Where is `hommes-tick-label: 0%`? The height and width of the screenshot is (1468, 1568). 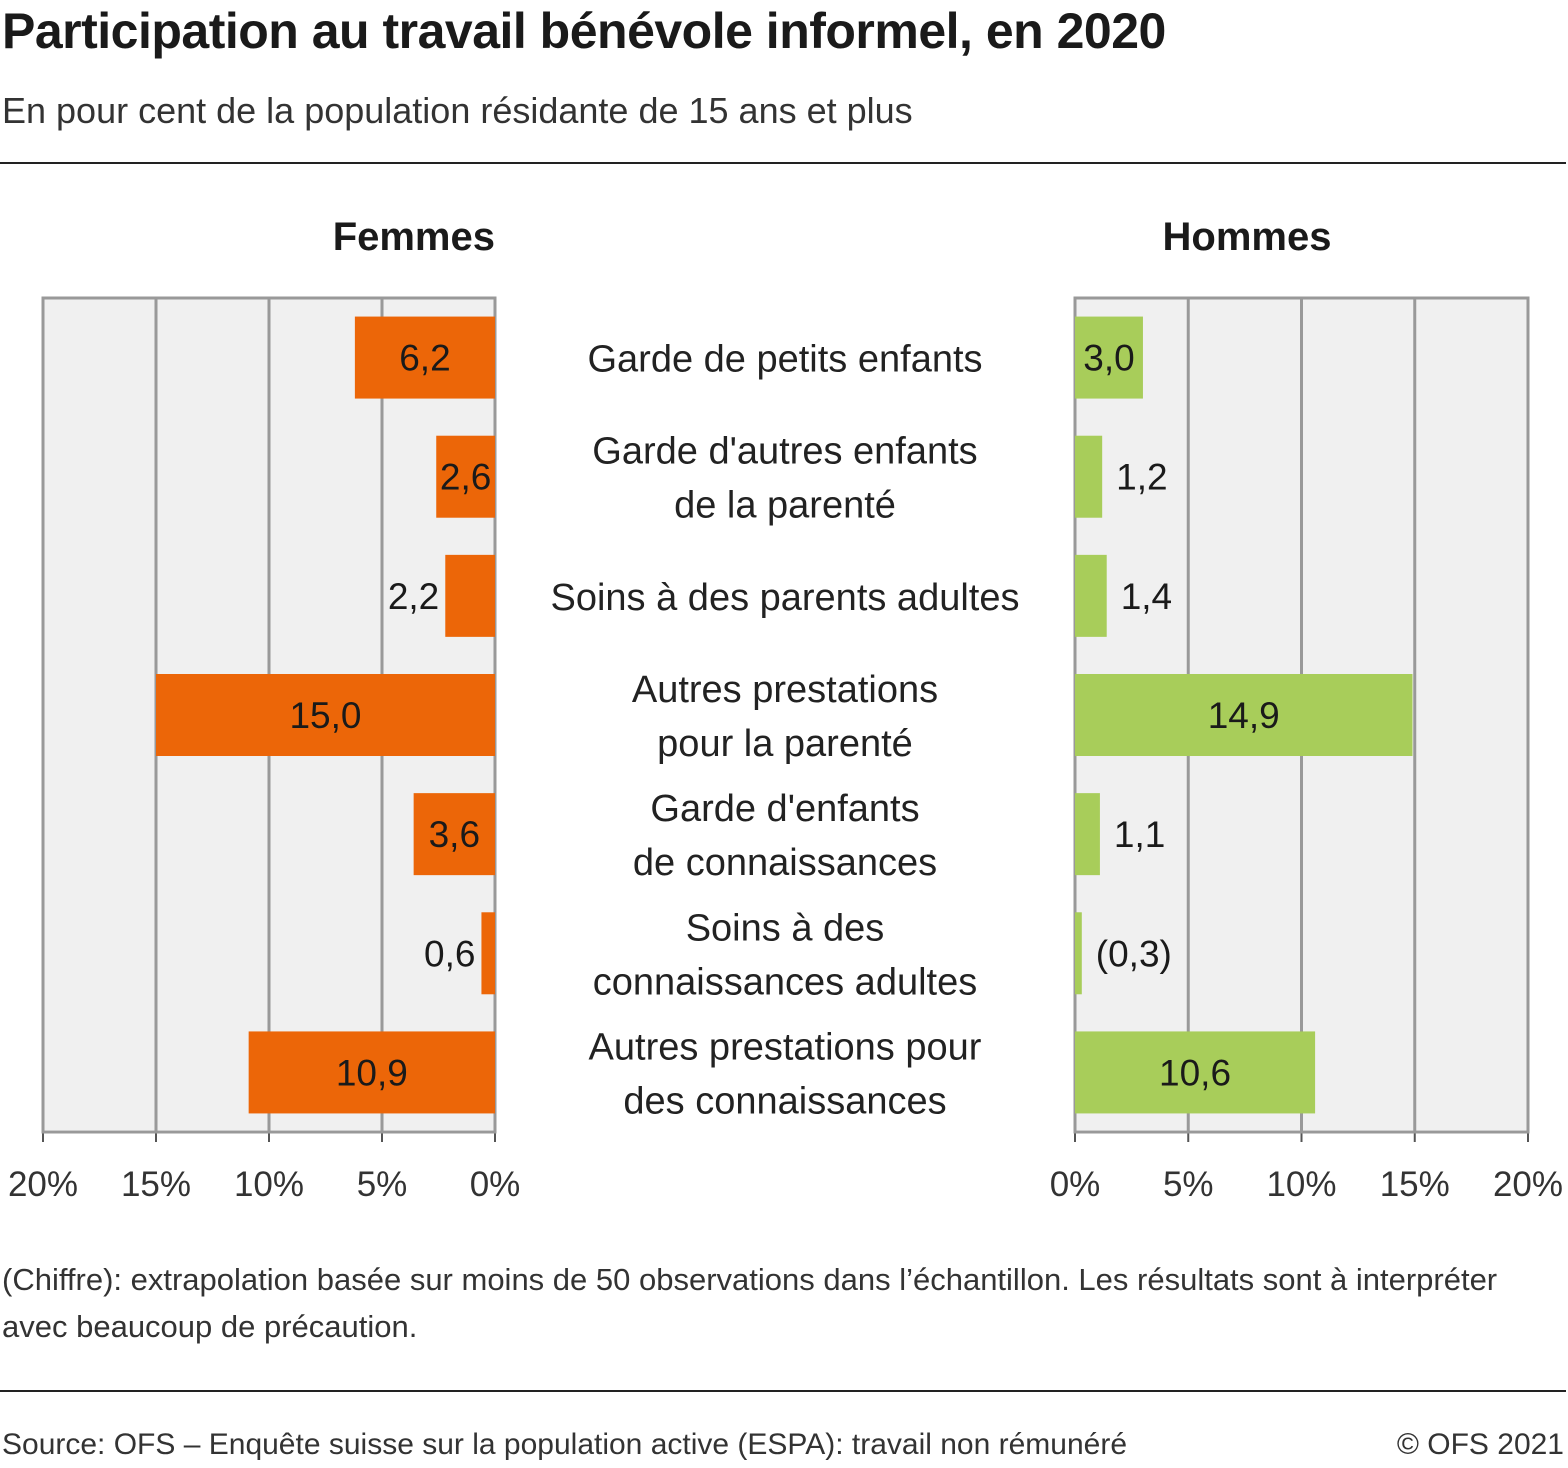 hommes-tick-label: 0% is located at coordinates (1075, 1184).